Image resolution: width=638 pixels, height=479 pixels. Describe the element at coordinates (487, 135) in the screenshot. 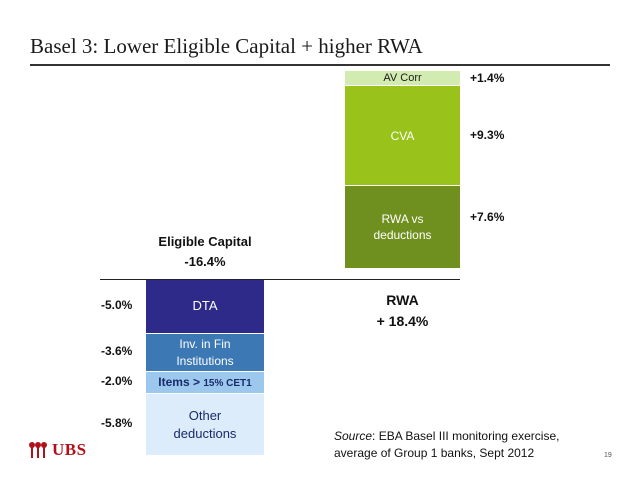

I see `pct-label-cva: +9.3%` at that location.